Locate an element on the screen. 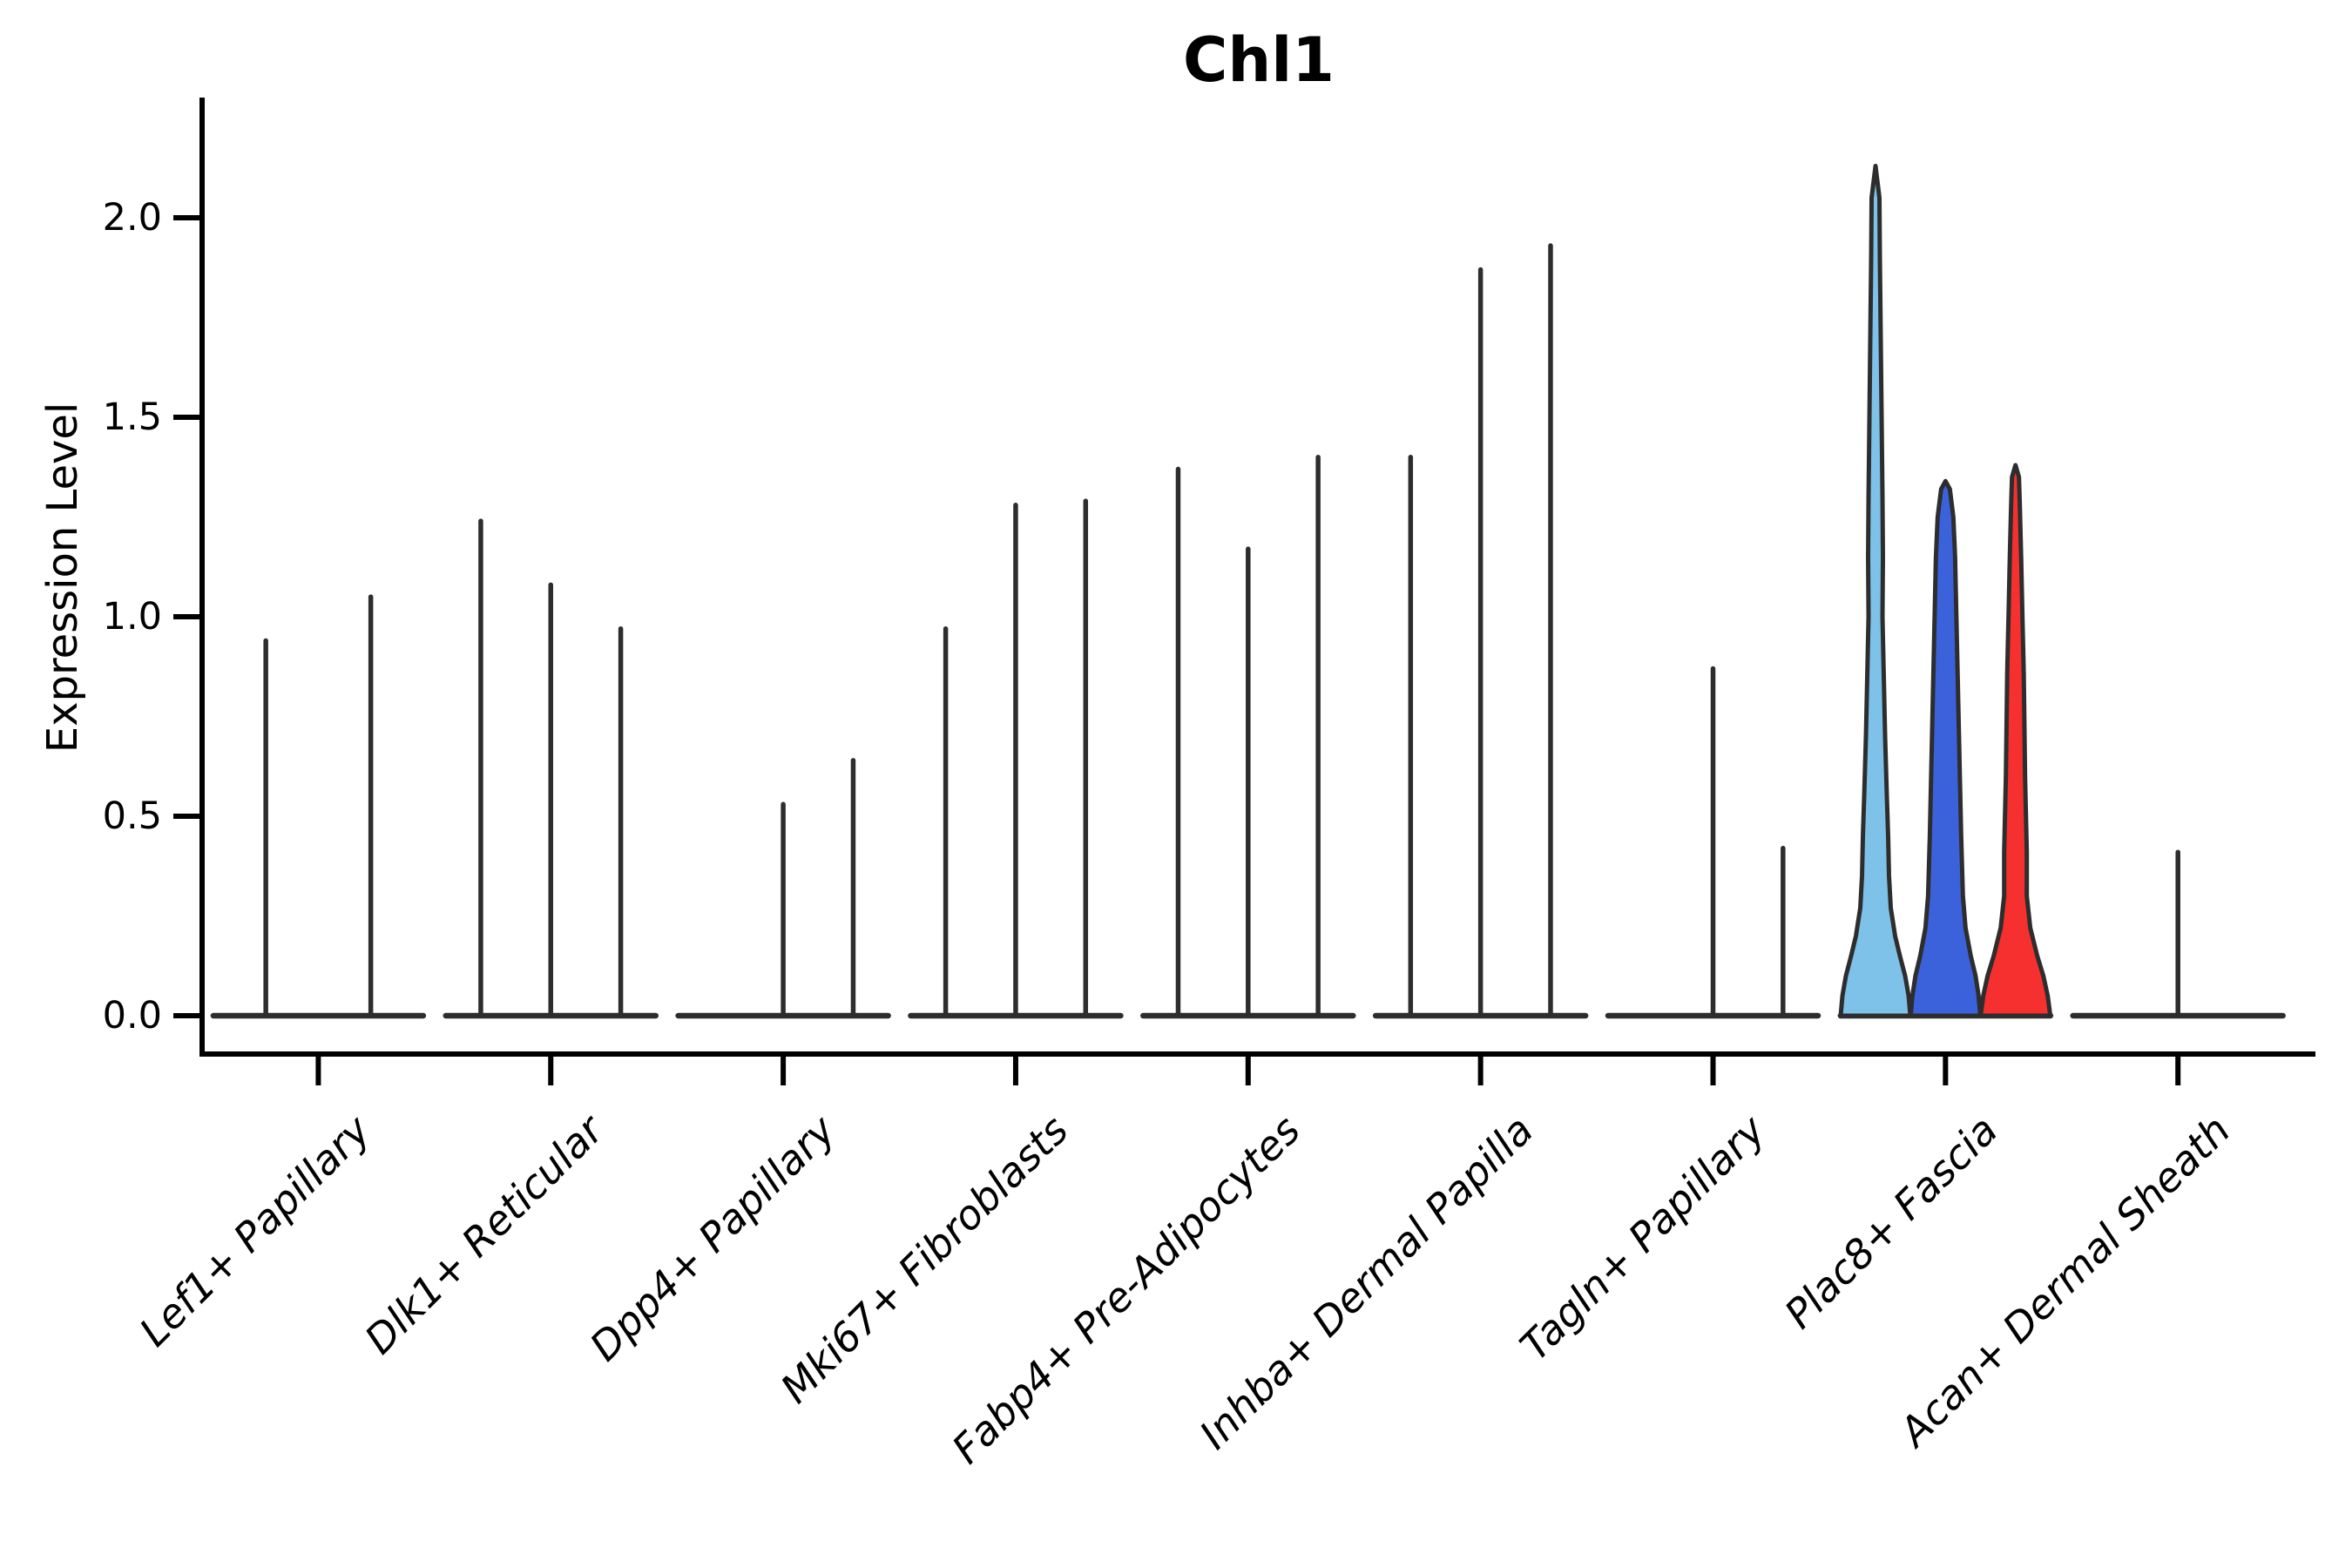  y-tick-label: 0.5 is located at coordinates (132, 816).